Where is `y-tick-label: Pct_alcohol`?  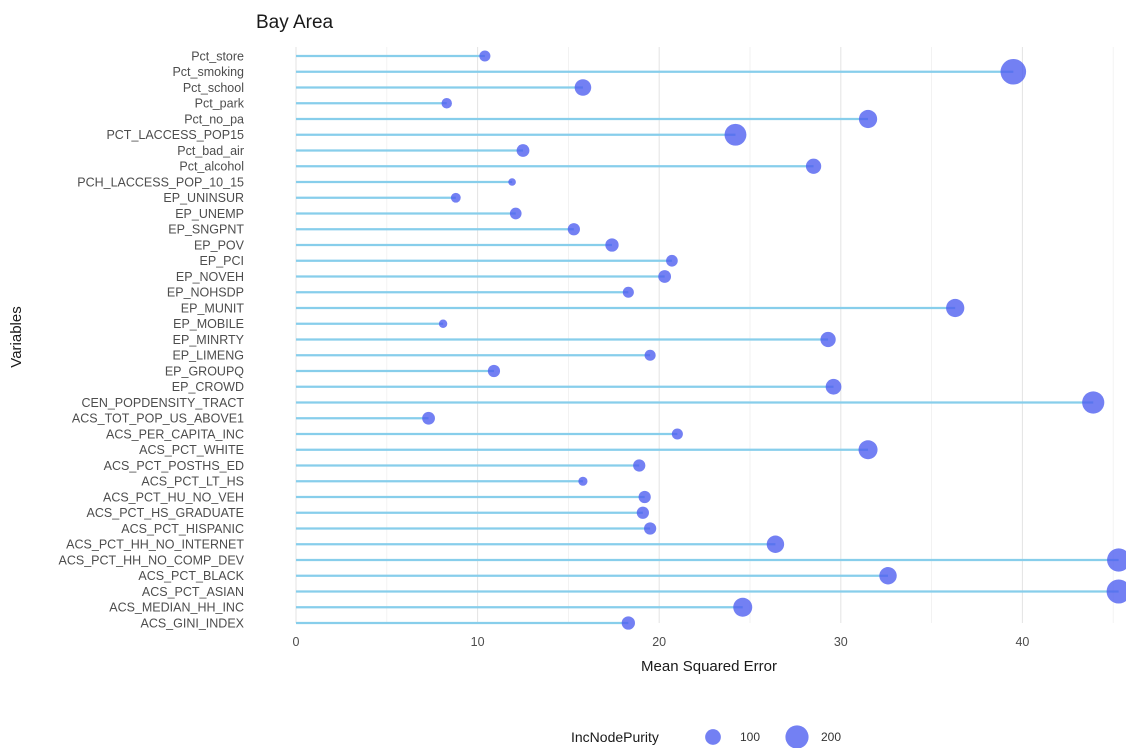 y-tick-label: Pct_alcohol is located at coordinates (211, 167).